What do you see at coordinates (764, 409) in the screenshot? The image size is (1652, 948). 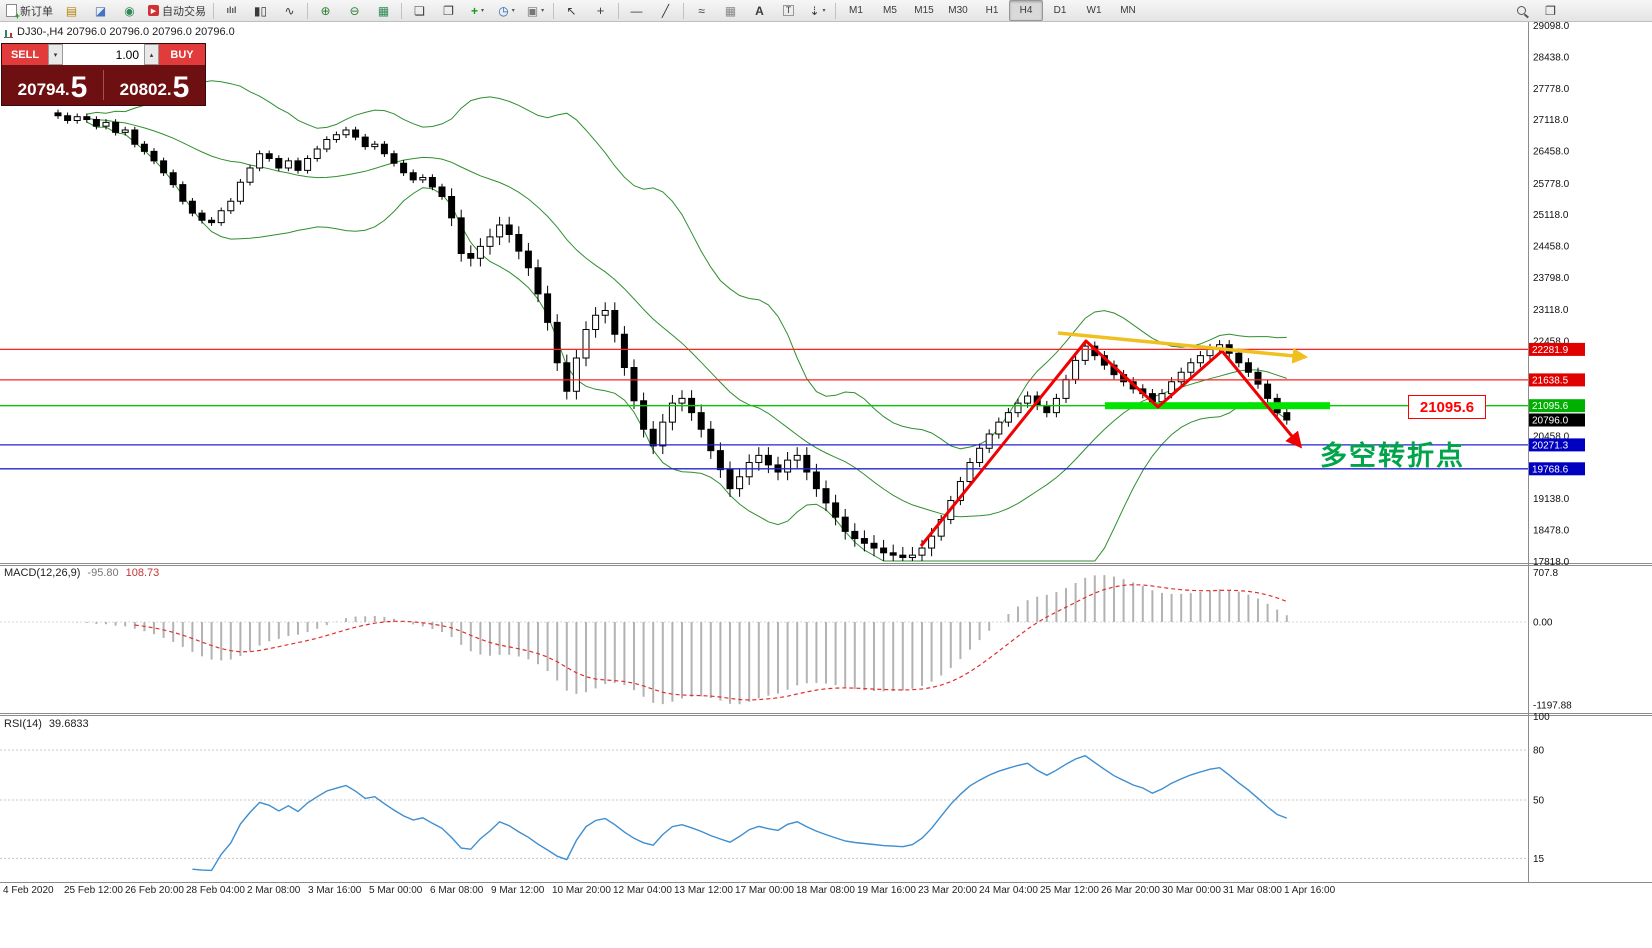 I see `horizontal-level-lines` at bounding box center [764, 409].